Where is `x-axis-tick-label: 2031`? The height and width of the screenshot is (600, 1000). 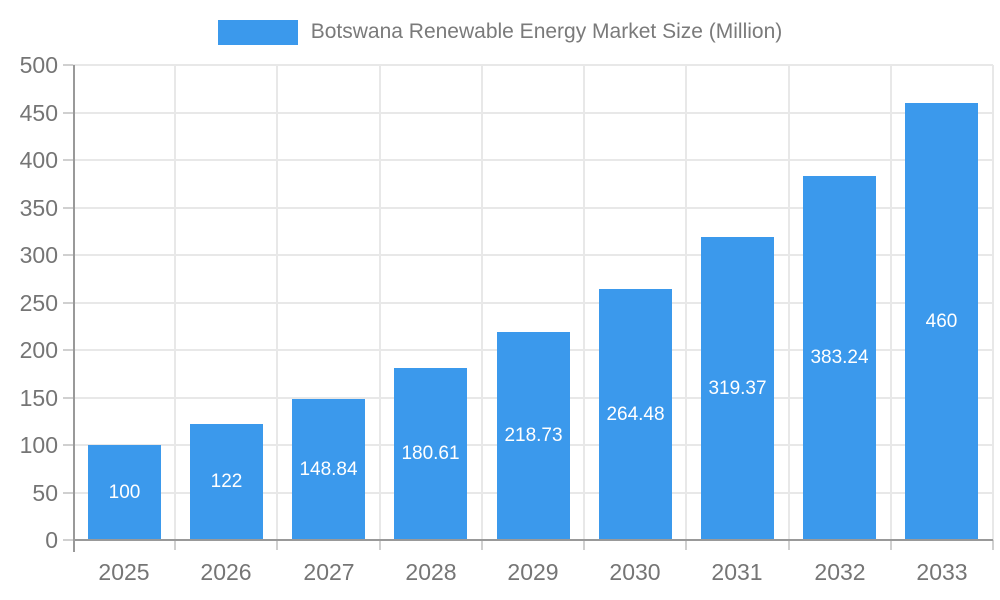
x-axis-tick-label: 2031 is located at coordinates (737, 572).